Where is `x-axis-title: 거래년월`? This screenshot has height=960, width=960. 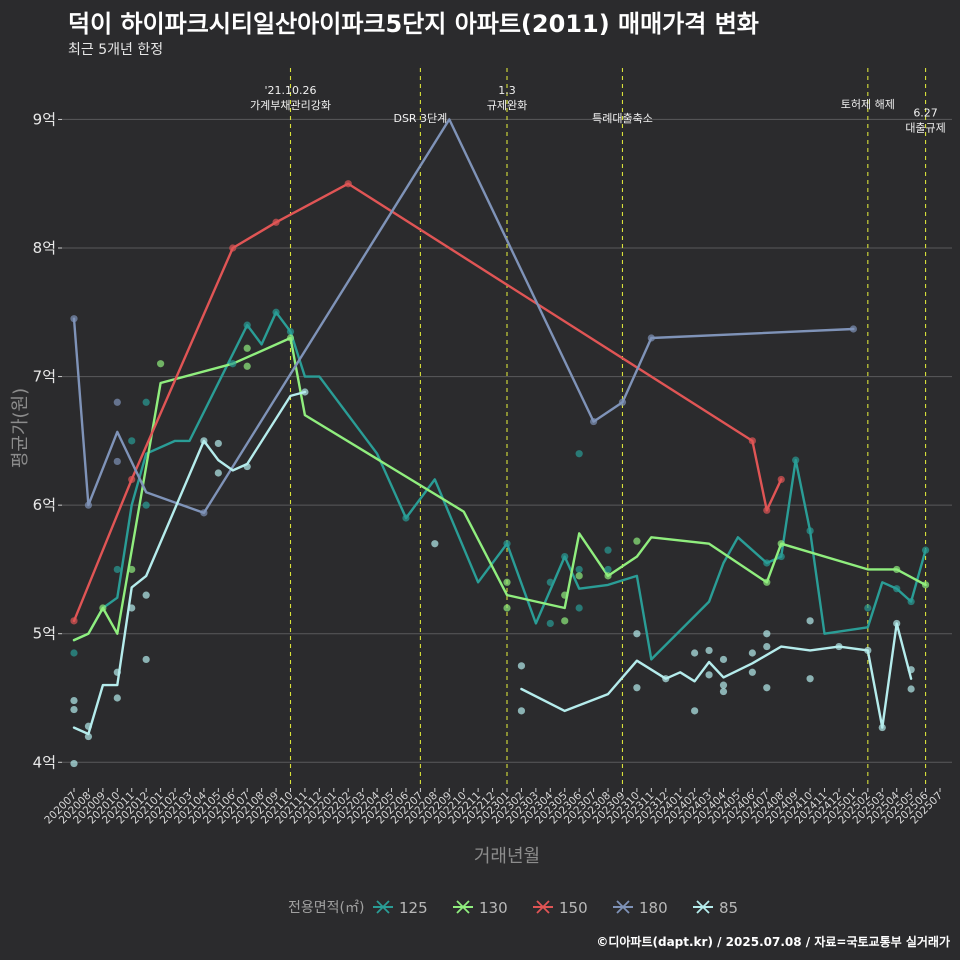 x-axis-title: 거래년월 is located at coordinates (507, 856).